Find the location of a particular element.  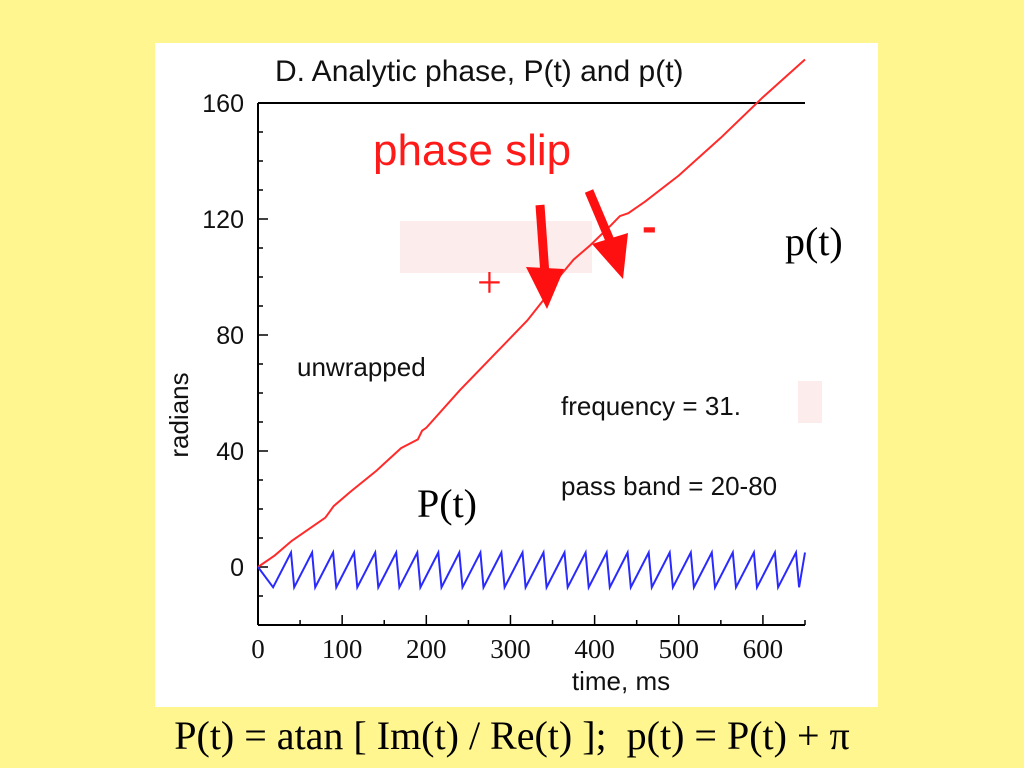

pass-band-label: pass band = 20-80 is located at coordinates (669, 486).